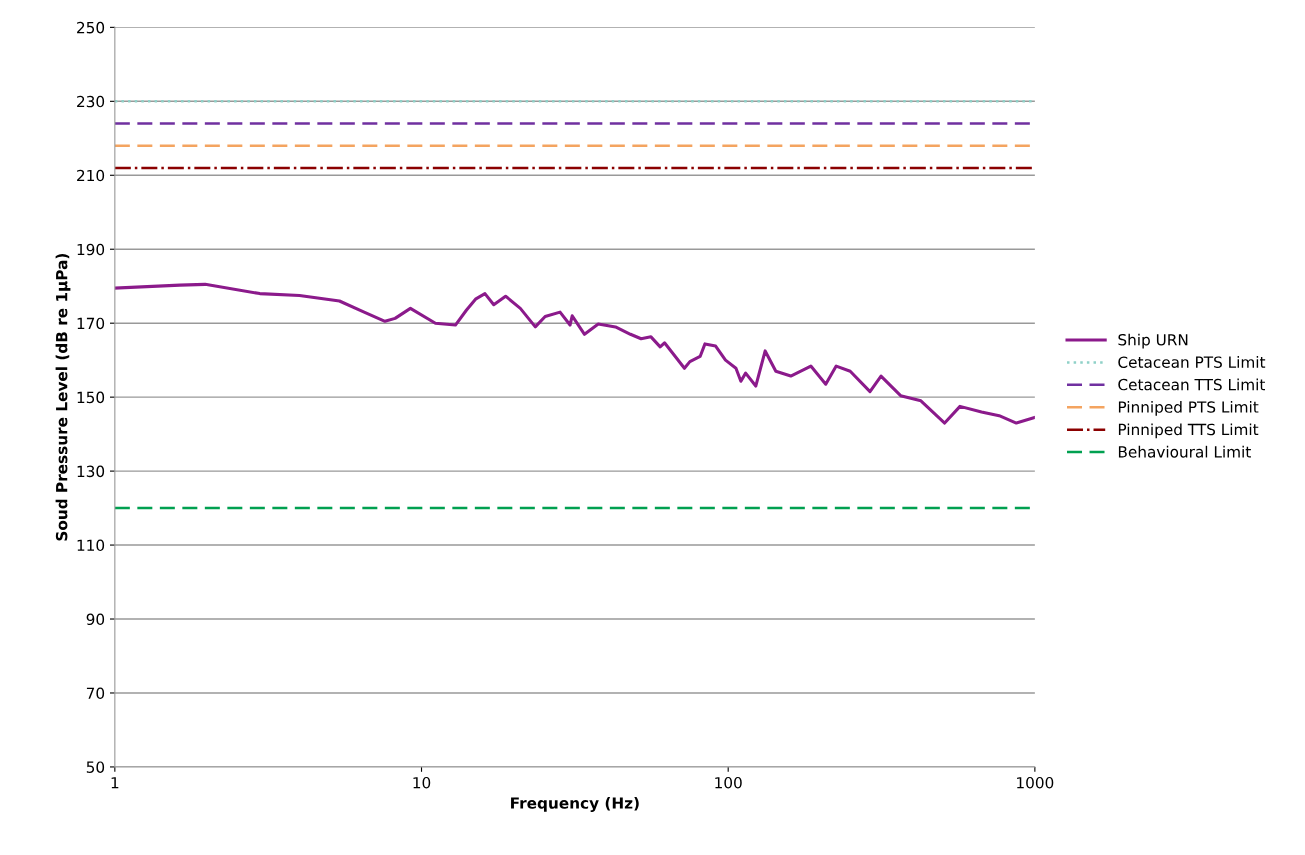  I want to click on legend-label: Behavioural Limit, so click(1184, 451).